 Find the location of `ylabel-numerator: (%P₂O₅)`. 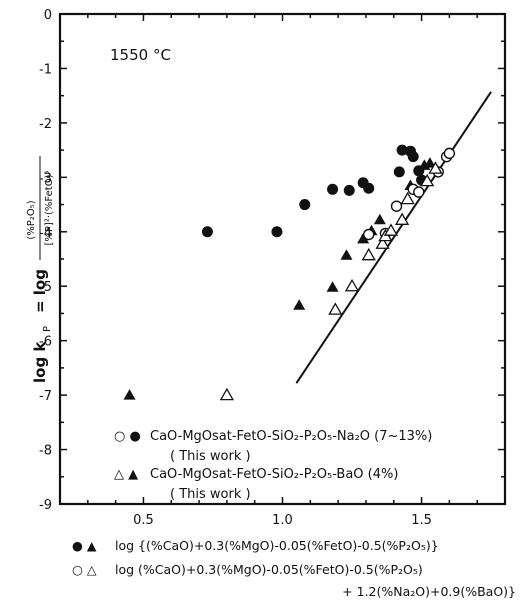

ylabel-numerator: (%P₂O₅) is located at coordinates (31, 219).